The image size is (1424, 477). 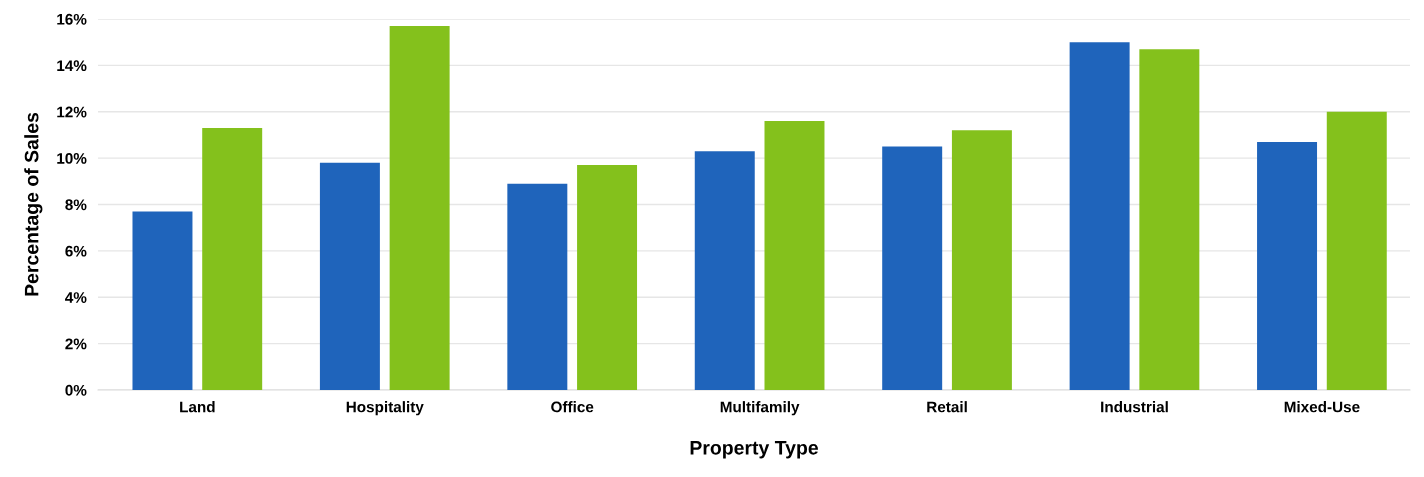 I want to click on y-tick-label: 12%, so click(x=72, y=112).